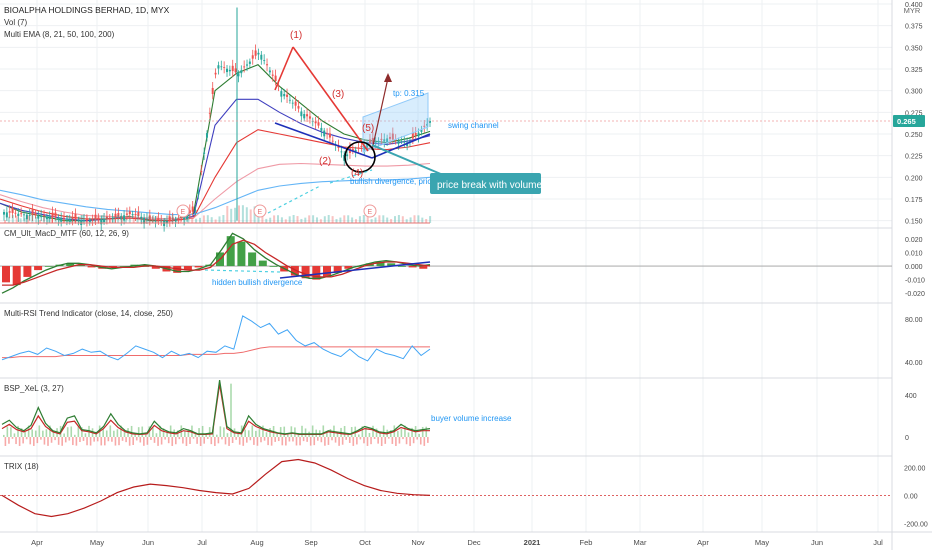  Describe the element at coordinates (216, 338) in the screenshot. I see `rsi-panel` at that location.